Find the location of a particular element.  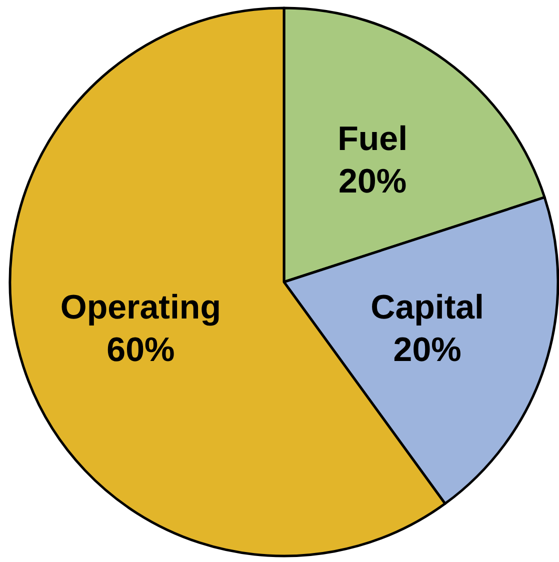

slice-label: Operating is located at coordinates (140, 307).